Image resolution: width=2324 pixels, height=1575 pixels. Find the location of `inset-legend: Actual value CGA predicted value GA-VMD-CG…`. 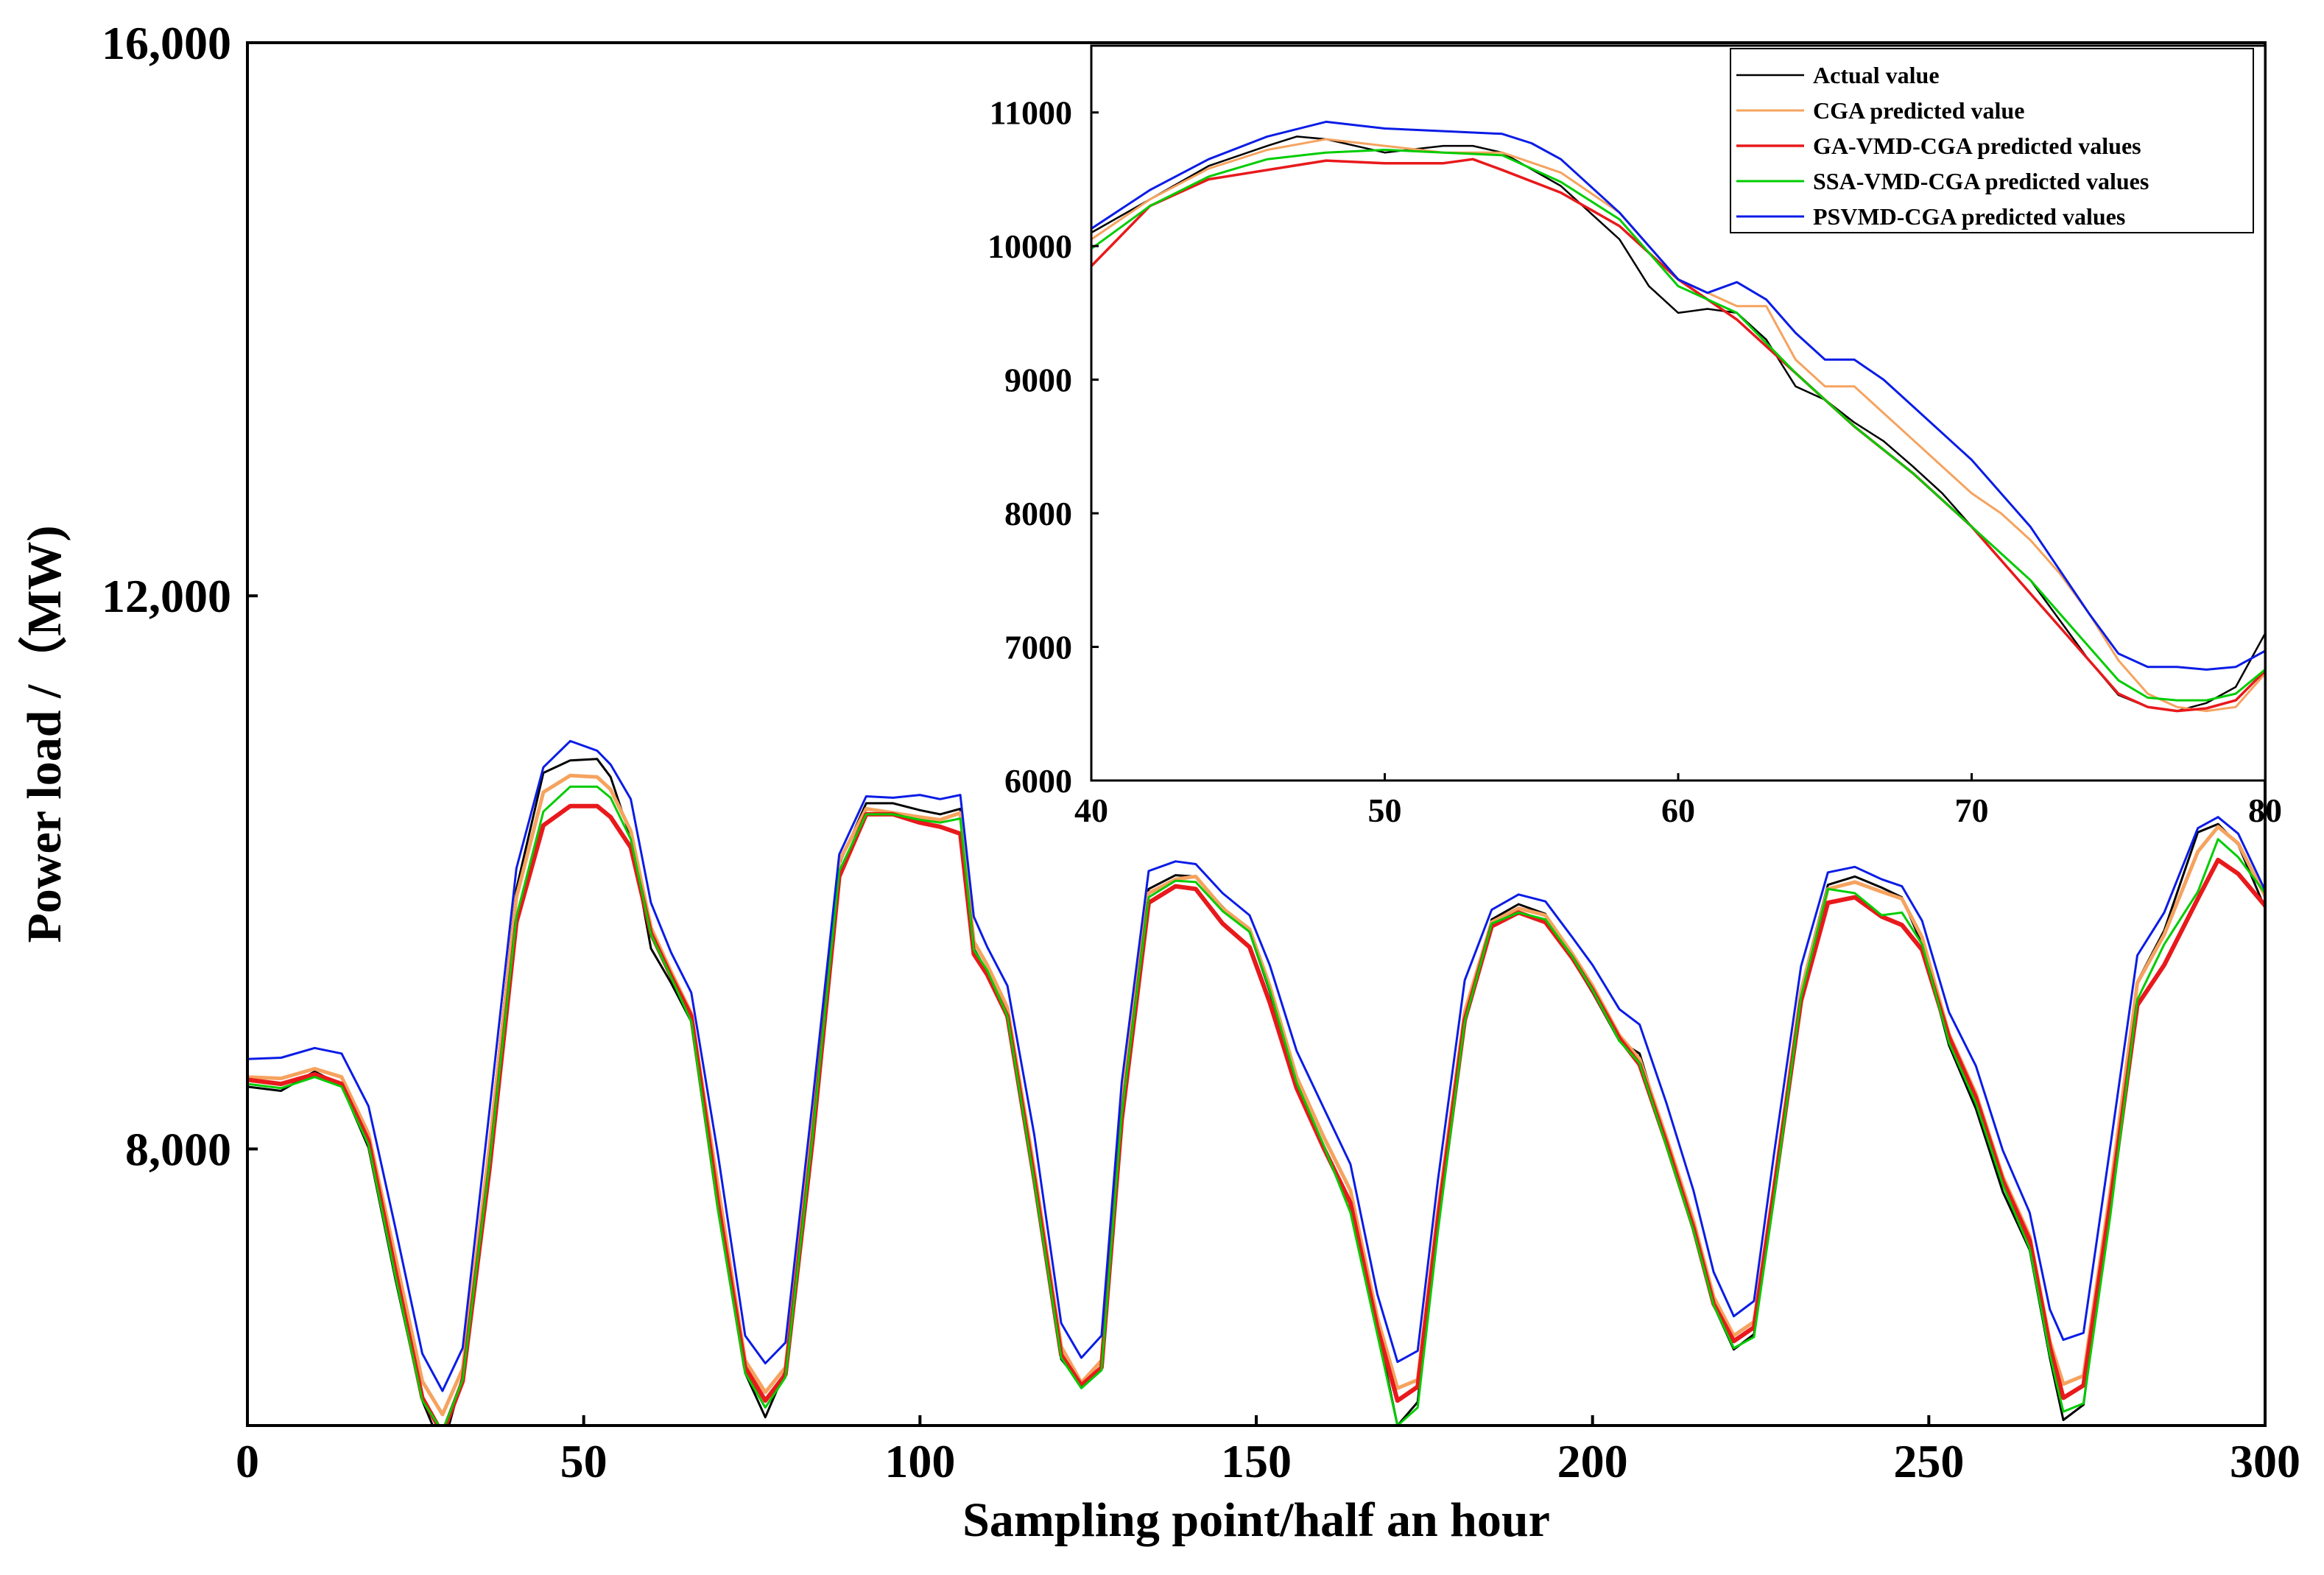

inset-legend: Actual value CGA predicted value GA-VMD-CG… is located at coordinates (1992, 140).